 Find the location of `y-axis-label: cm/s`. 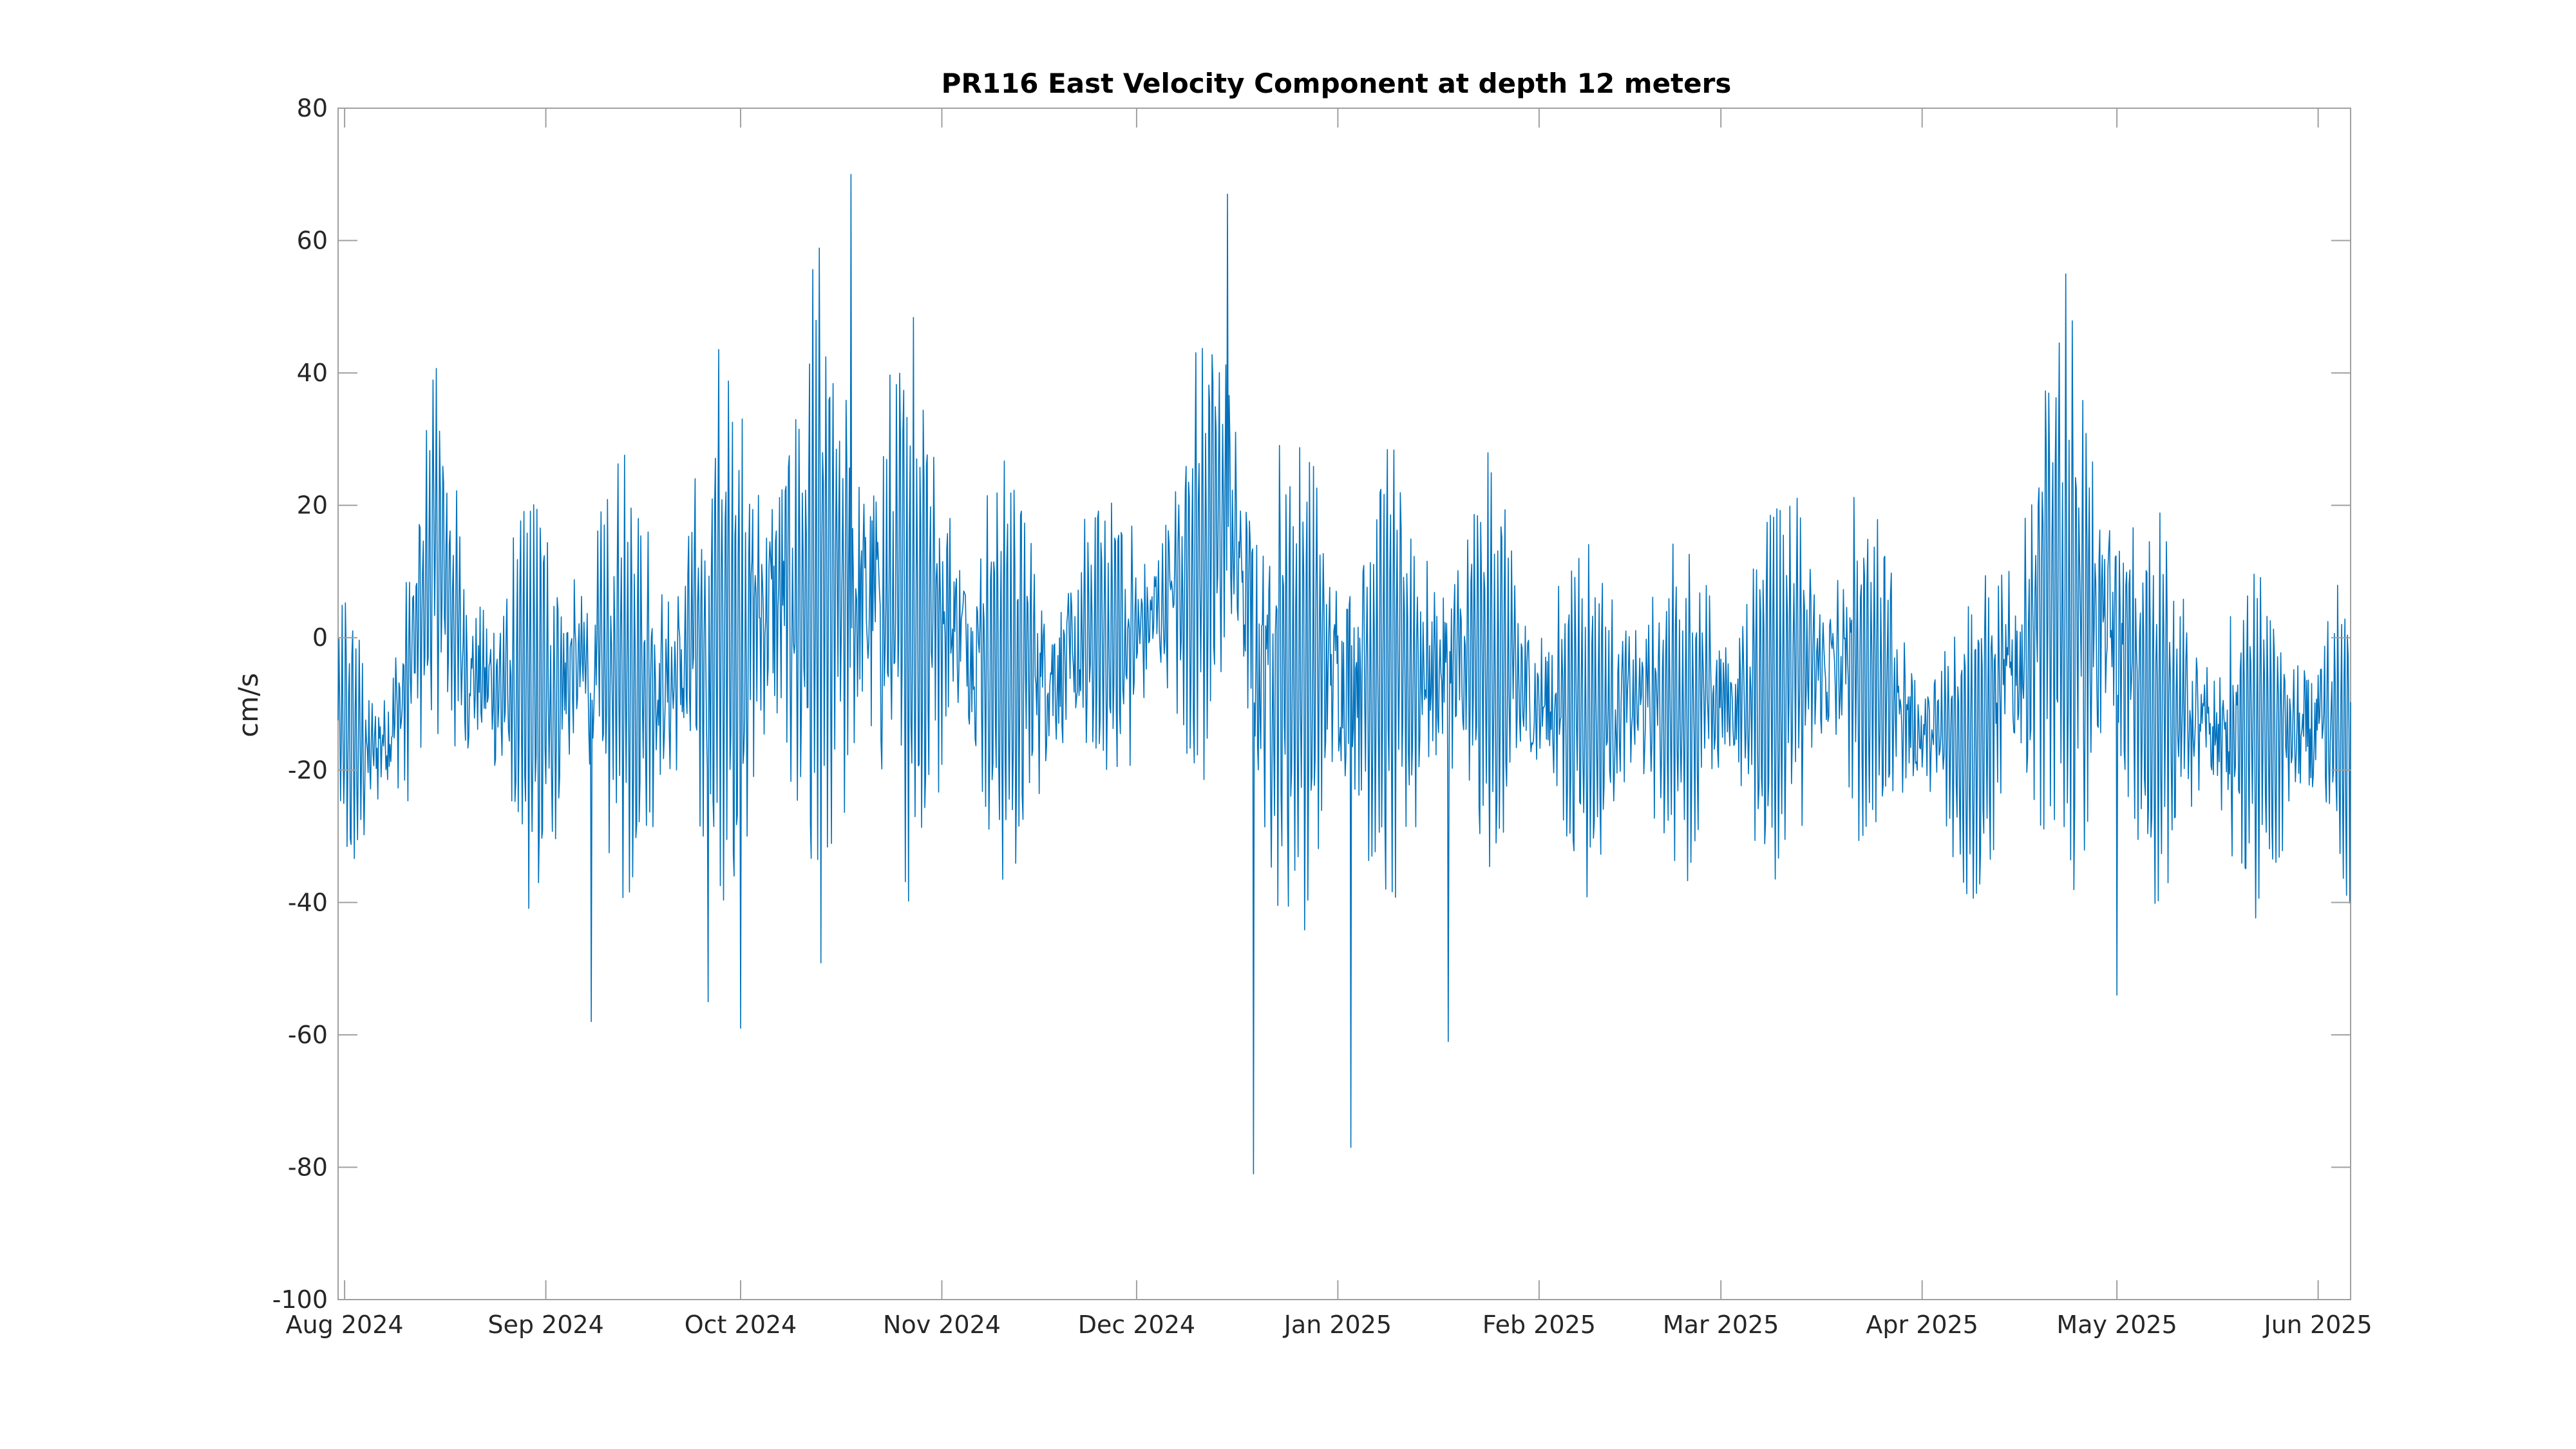

y-axis-label: cm/s is located at coordinates (248, 705).